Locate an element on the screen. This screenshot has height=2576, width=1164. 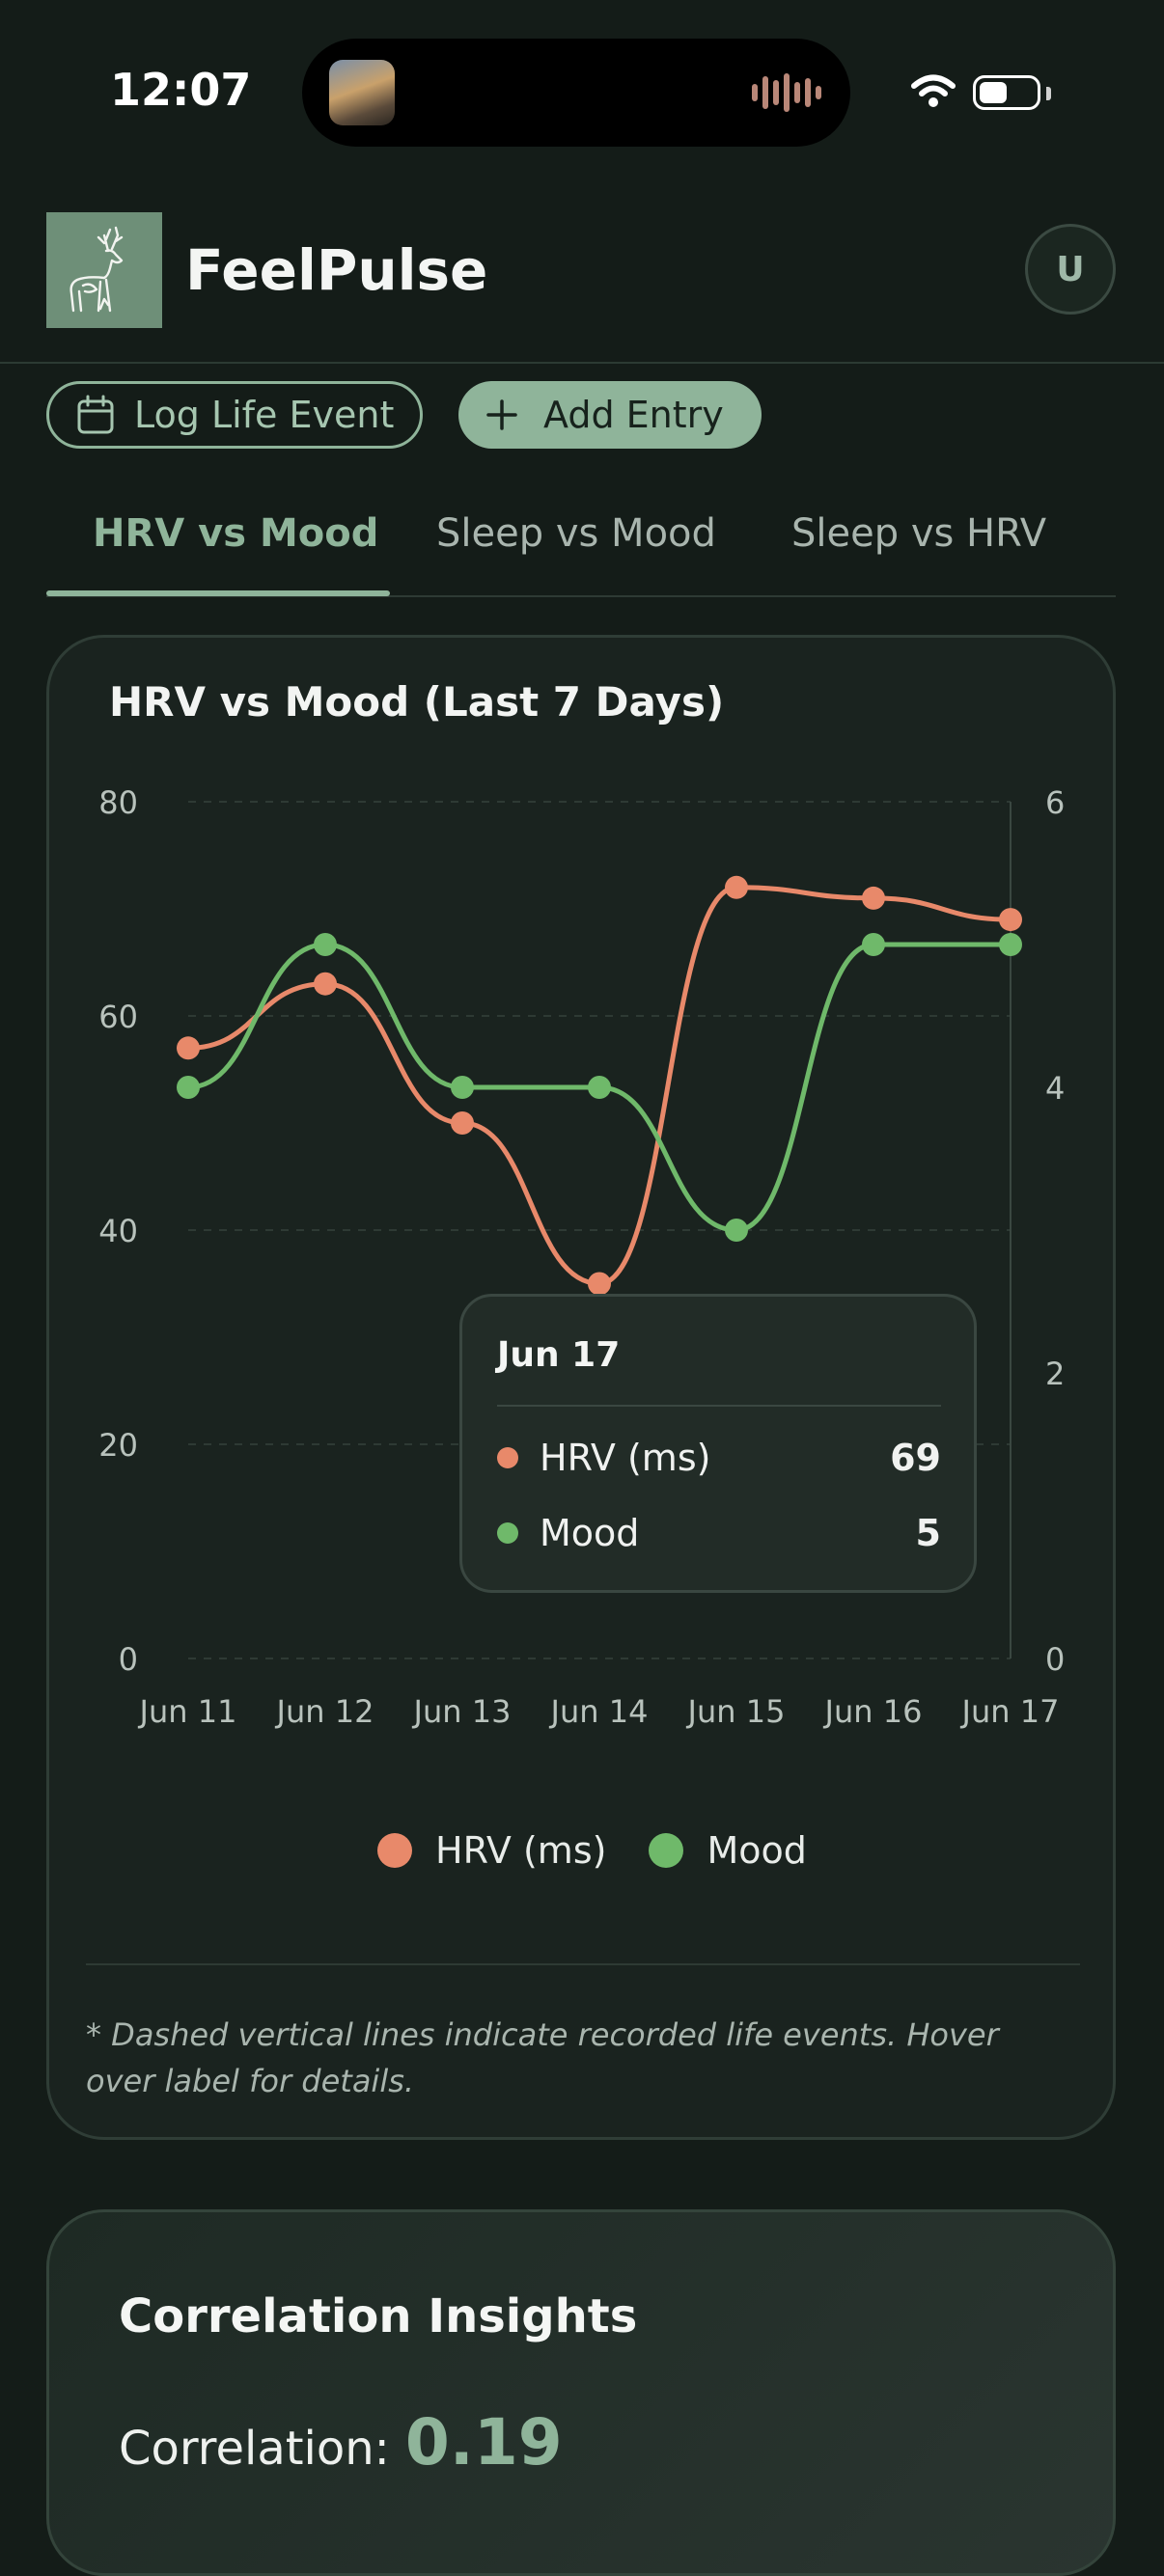
y-left-tick-label: 0 is located at coordinates (129, 1659).